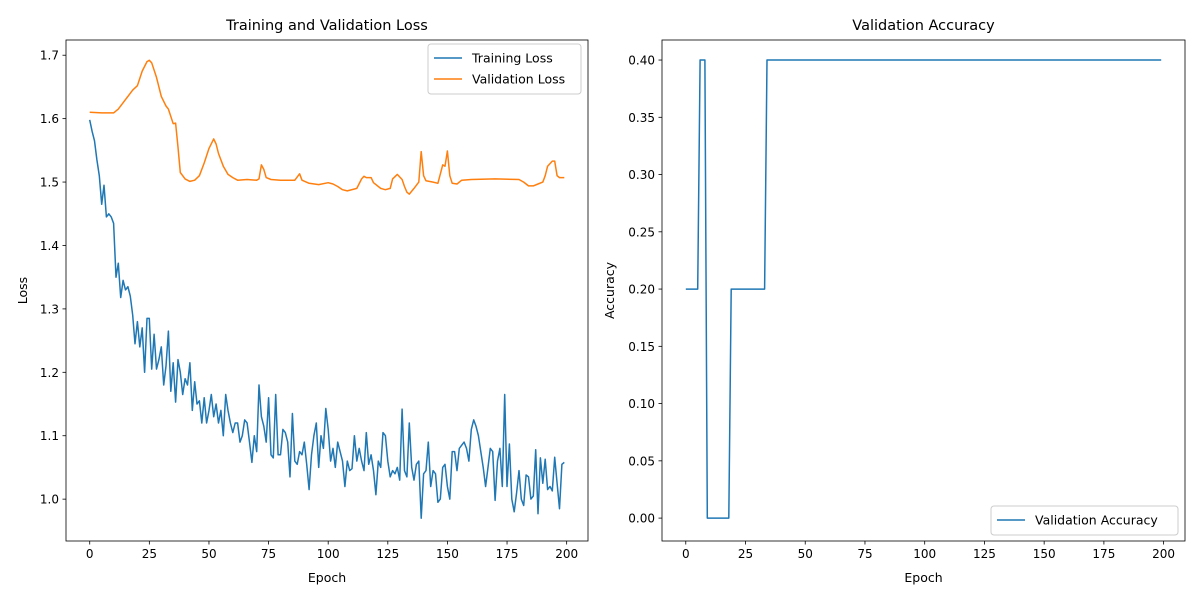  What do you see at coordinates (512, 58) in the screenshot?
I see `legend-label: Training Loss` at bounding box center [512, 58].